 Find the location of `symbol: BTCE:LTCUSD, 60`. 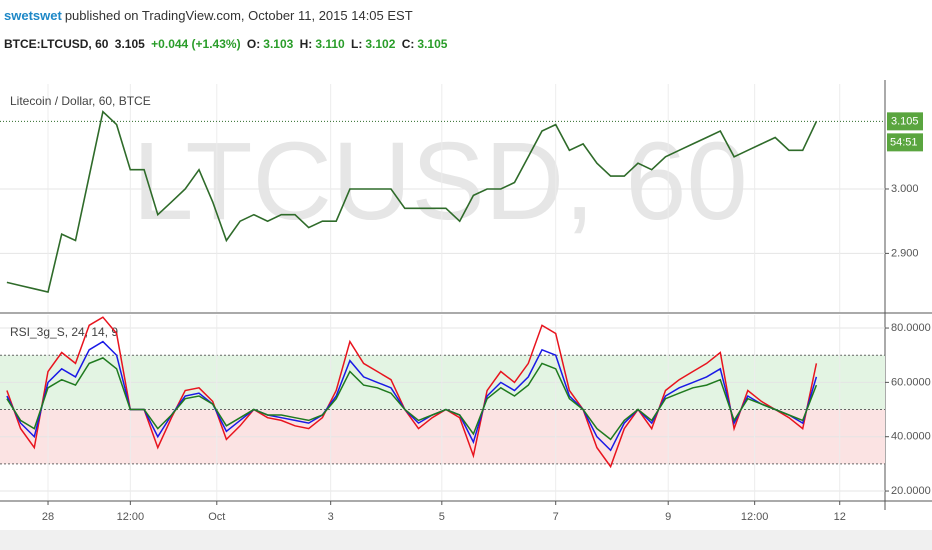

symbol: BTCE:LTCUSD, 60 is located at coordinates (56, 44).